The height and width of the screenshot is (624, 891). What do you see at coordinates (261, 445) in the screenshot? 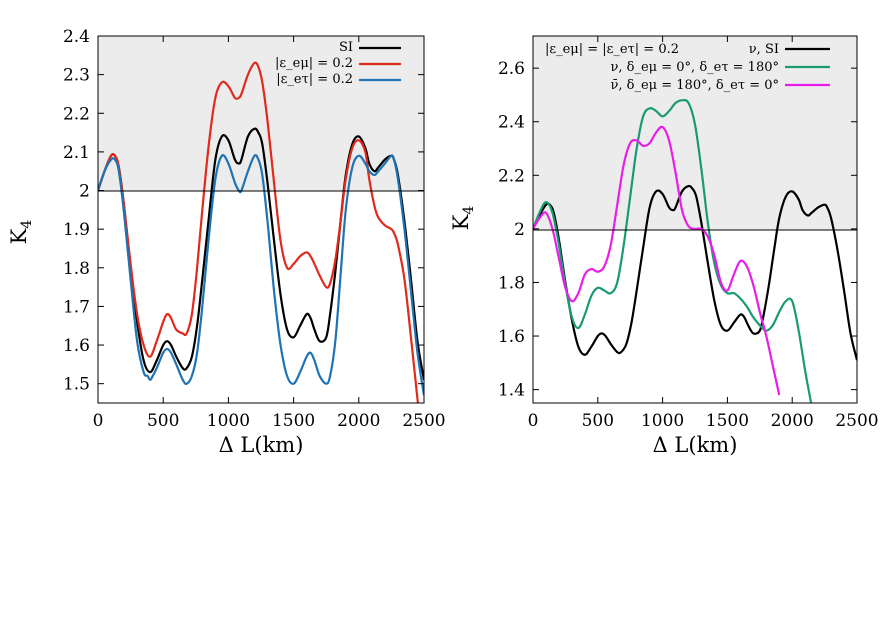
I see `panel-left-xlabel: Δ L(km)` at bounding box center [261, 445].